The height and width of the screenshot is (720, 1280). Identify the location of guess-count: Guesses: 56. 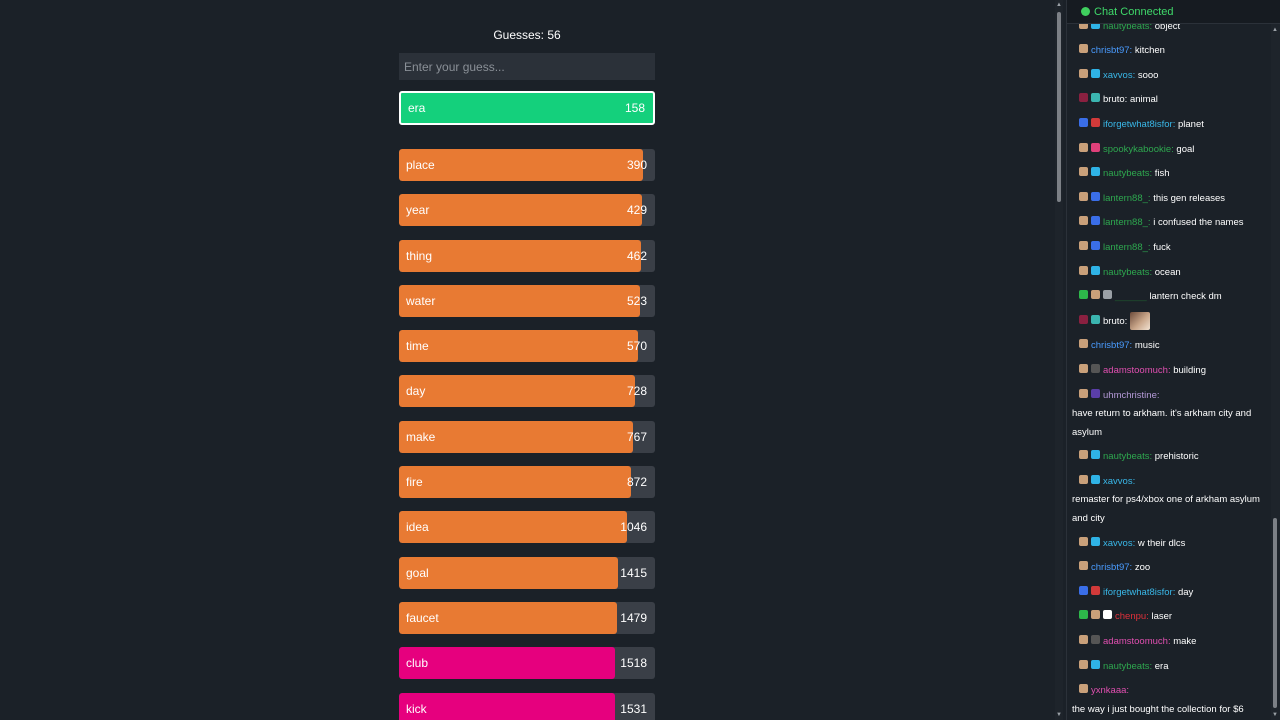
(527, 35).